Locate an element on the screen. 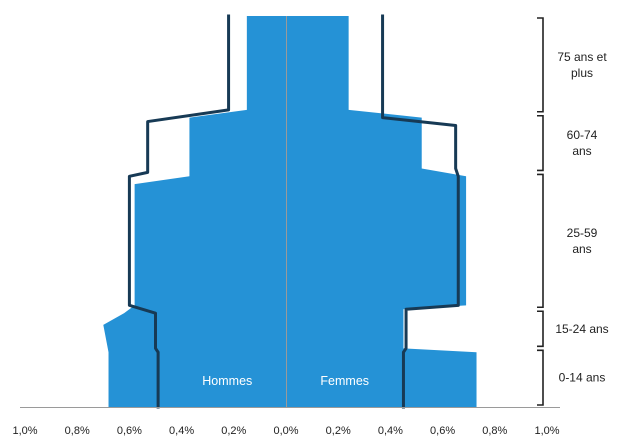 This screenshot has height=437, width=618. side-label-femmes: Femmes is located at coordinates (344, 381).